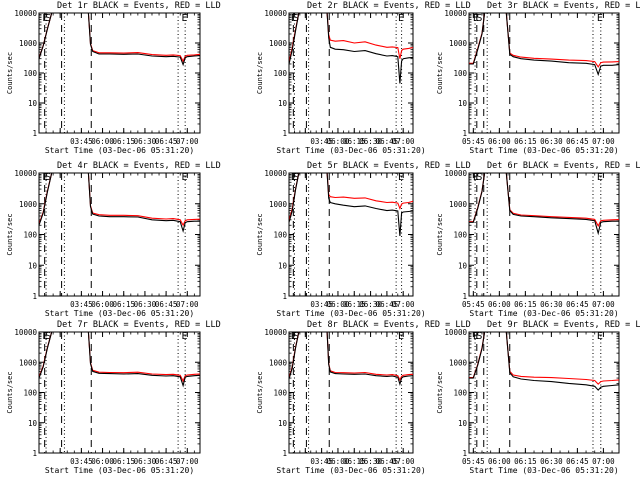  I want to click on panel-title: Det 3r BLACK = Events, RED = LLD, so click(563, 6).